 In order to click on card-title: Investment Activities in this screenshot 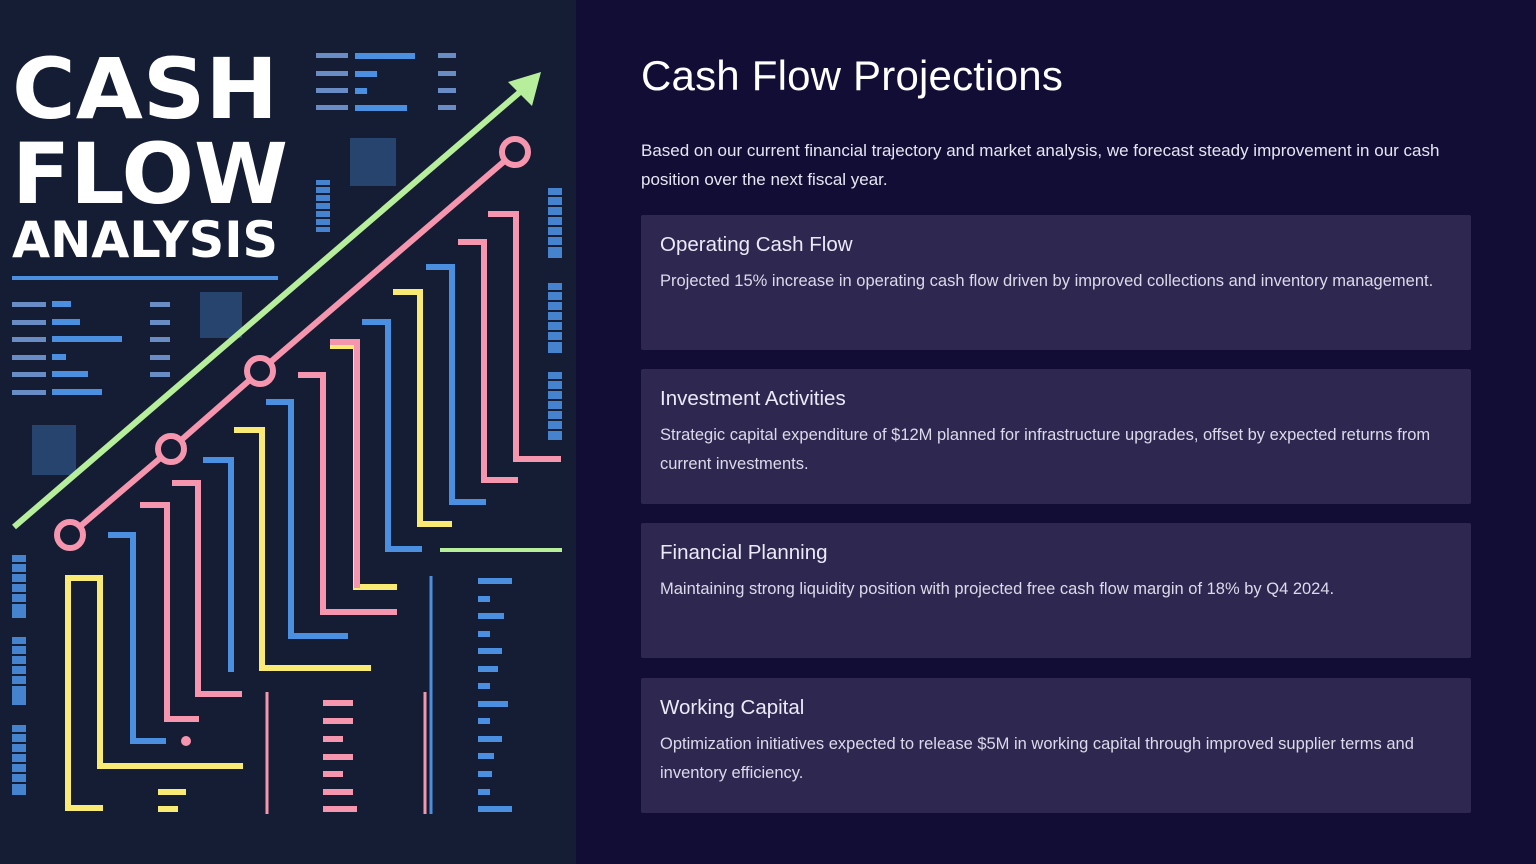, I will do `click(753, 398)`.